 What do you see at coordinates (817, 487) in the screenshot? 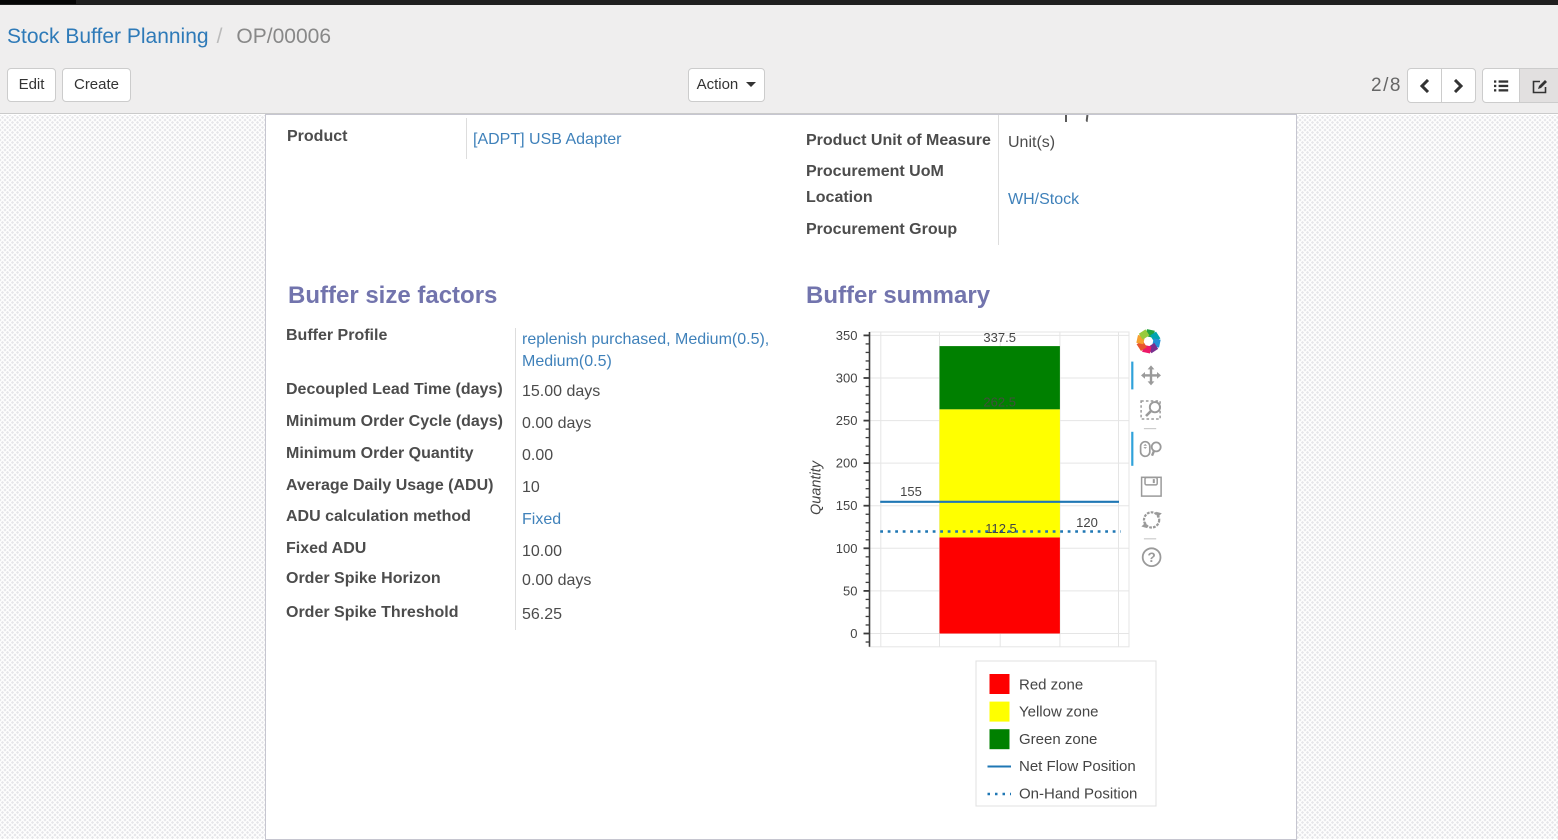
I see `svg-text: Quantity` at bounding box center [817, 487].